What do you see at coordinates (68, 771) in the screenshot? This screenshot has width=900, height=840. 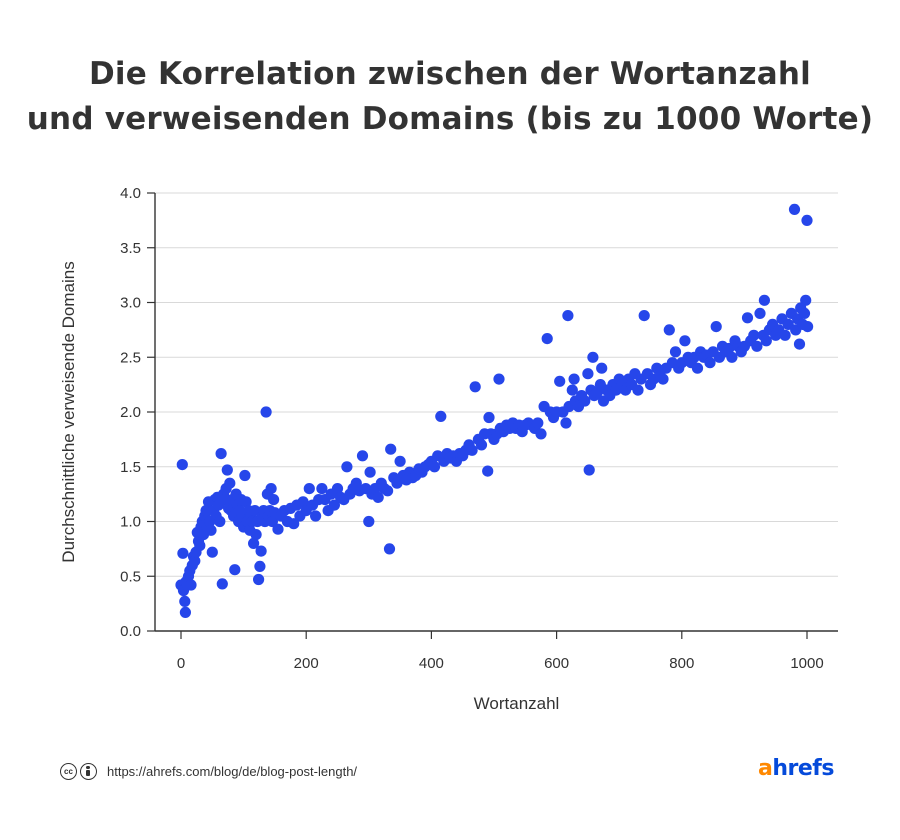 I see `cc-icon: cc` at bounding box center [68, 771].